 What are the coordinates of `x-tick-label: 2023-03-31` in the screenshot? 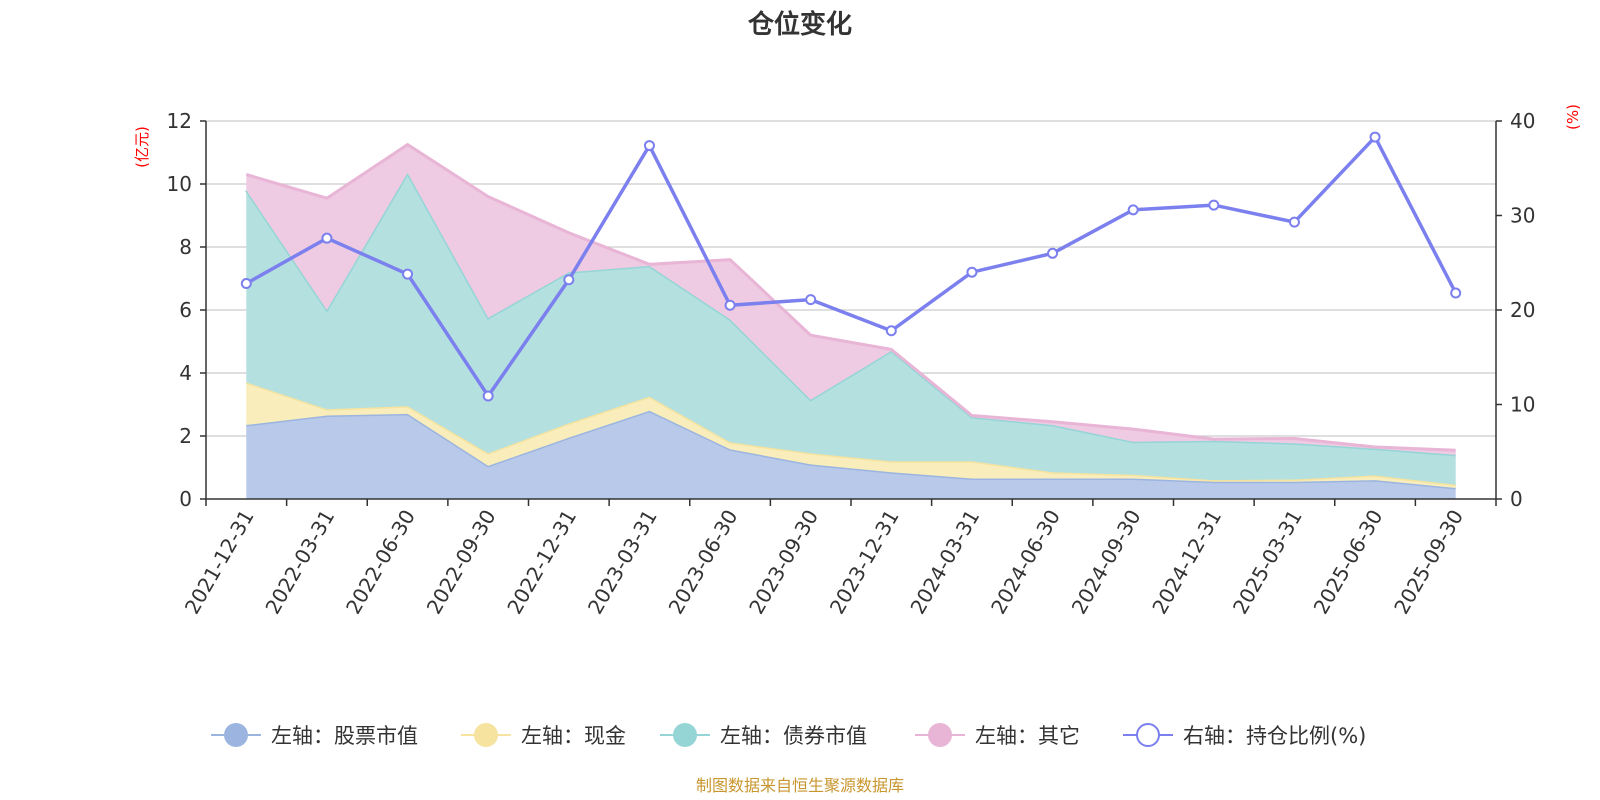 It's located at (622, 562).